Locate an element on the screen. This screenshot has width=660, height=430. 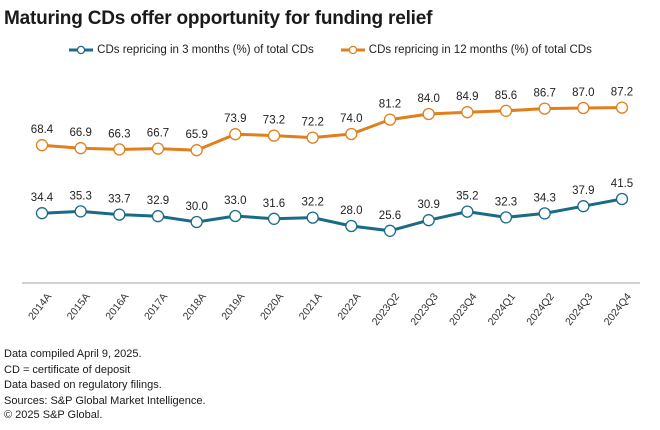
x-tick-label: 2022A is located at coordinates (349, 306).